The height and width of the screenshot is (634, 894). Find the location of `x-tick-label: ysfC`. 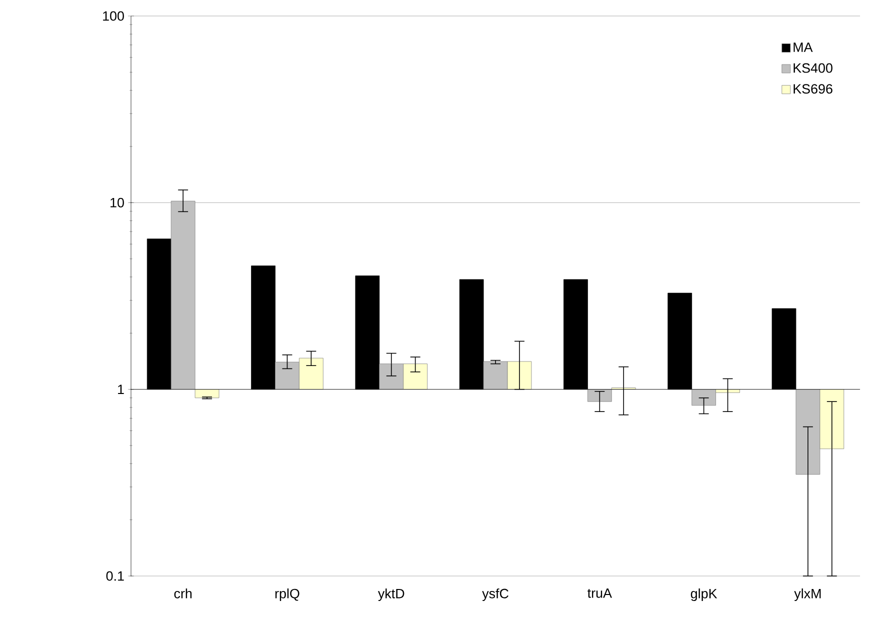

x-tick-label: ysfC is located at coordinates (495, 594).